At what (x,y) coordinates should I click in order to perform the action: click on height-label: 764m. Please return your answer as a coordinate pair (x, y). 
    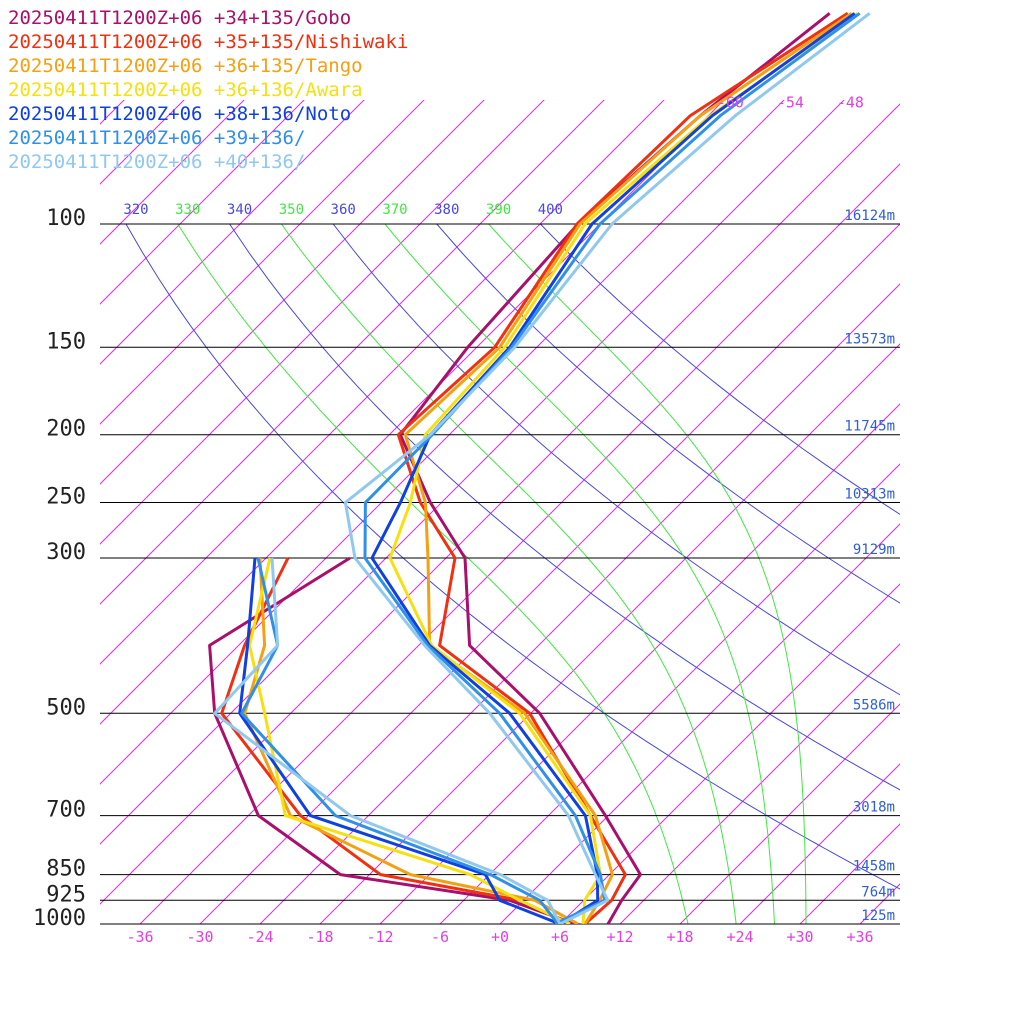
    Looking at the image, I should click on (878, 892).